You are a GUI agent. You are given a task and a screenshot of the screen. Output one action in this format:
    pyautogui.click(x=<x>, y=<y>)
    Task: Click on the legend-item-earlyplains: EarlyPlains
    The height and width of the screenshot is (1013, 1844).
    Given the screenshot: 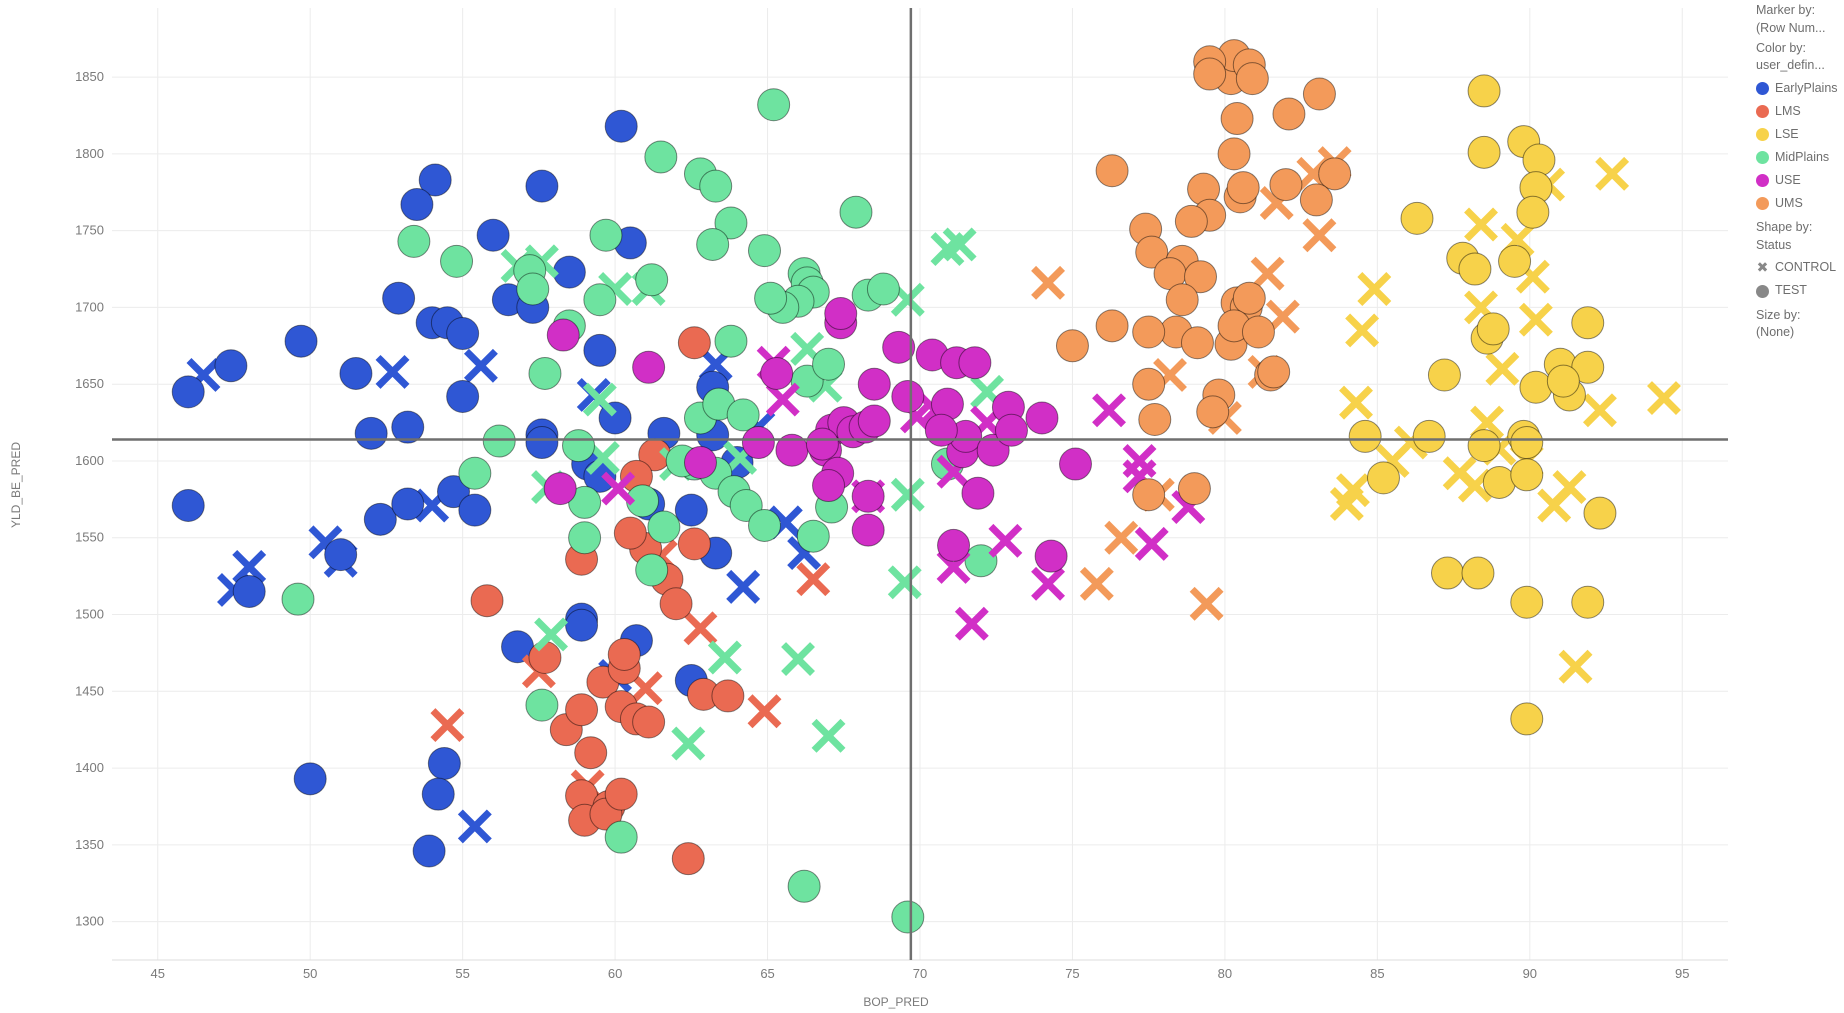 What is the action you would take?
    pyautogui.click(x=1800, y=88)
    